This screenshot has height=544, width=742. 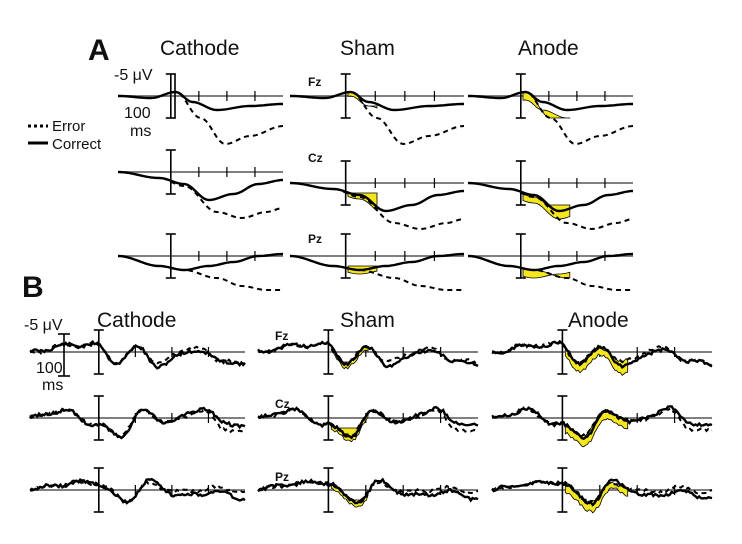 What do you see at coordinates (33, 287) in the screenshot?
I see `panel-label-b: B` at bounding box center [33, 287].